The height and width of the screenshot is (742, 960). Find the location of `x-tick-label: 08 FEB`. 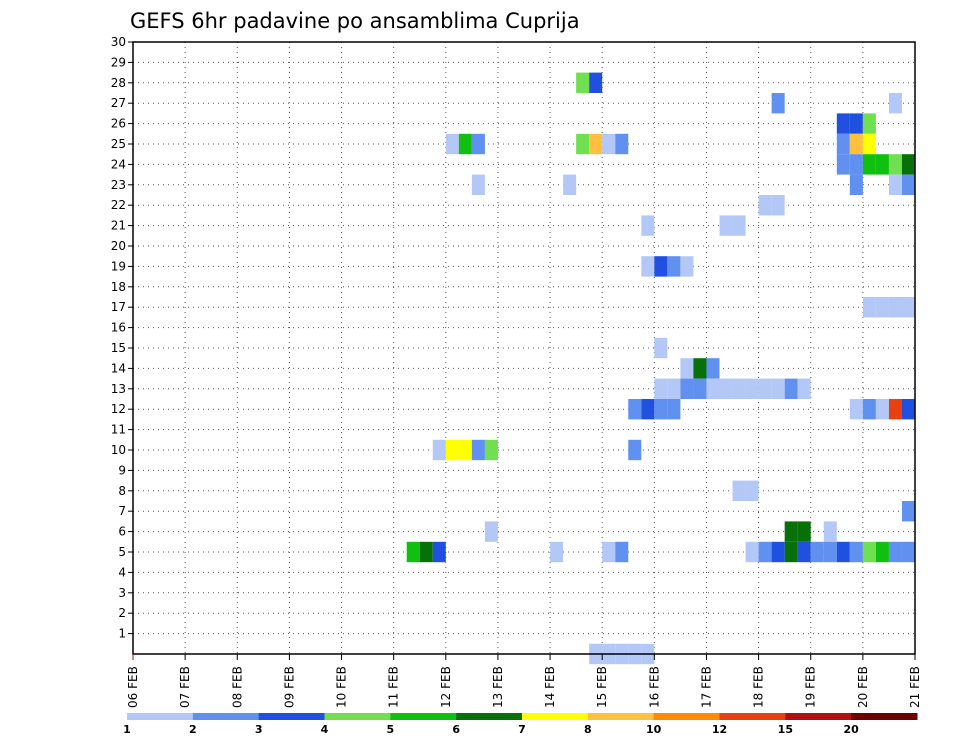

x-tick-label: 08 FEB is located at coordinates (237, 687).